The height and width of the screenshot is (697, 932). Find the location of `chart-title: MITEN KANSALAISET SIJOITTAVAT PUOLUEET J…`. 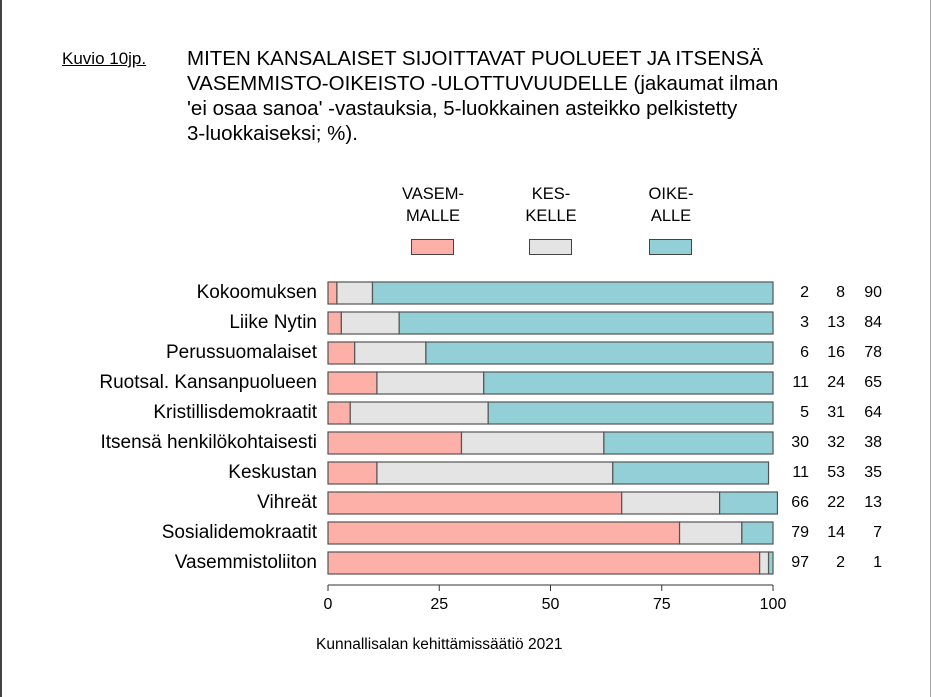

chart-title: MITEN KANSALAISET SIJOITTAVAT PUOLUEET J… is located at coordinates (537, 96).